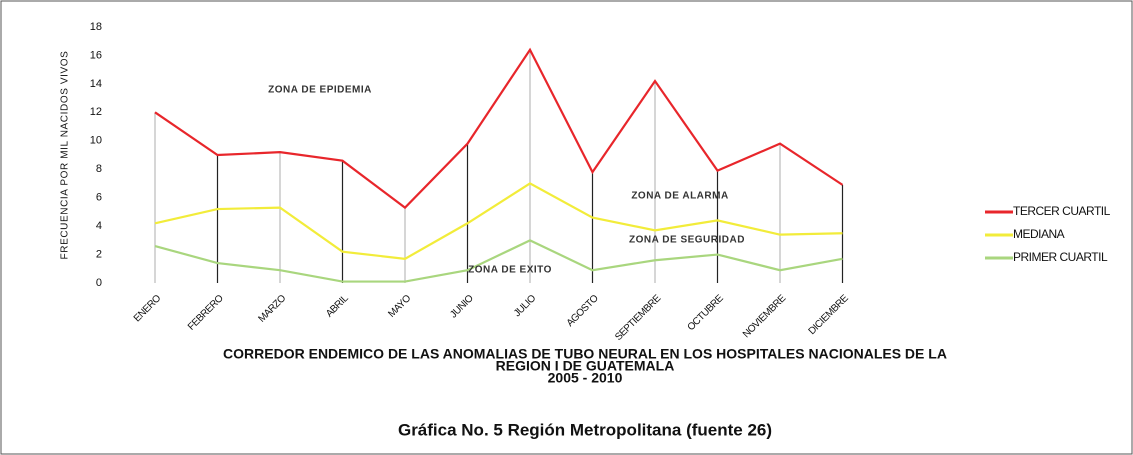 This screenshot has width=1133, height=455. Describe the element at coordinates (1060, 257) in the screenshot. I see `legend-label: PRIMER CUARTIL` at that location.